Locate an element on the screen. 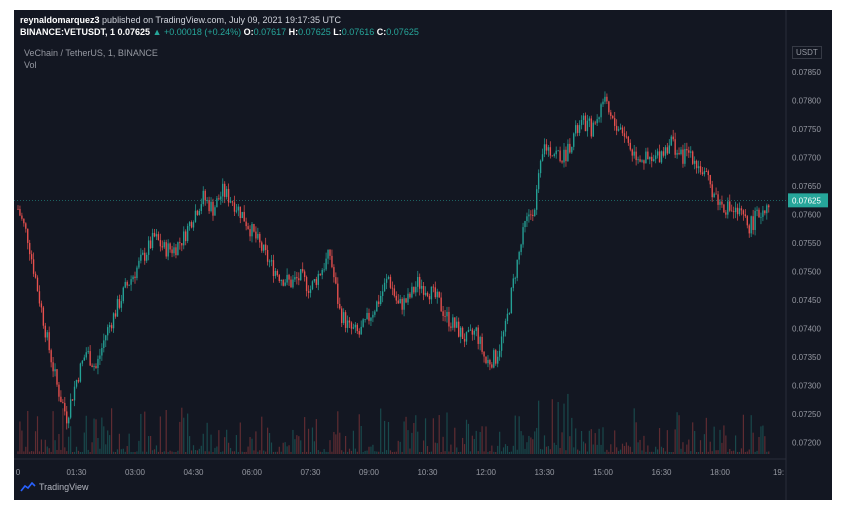 The image size is (843, 510). ohlc-open: O:0.07617 is located at coordinates (265, 32).